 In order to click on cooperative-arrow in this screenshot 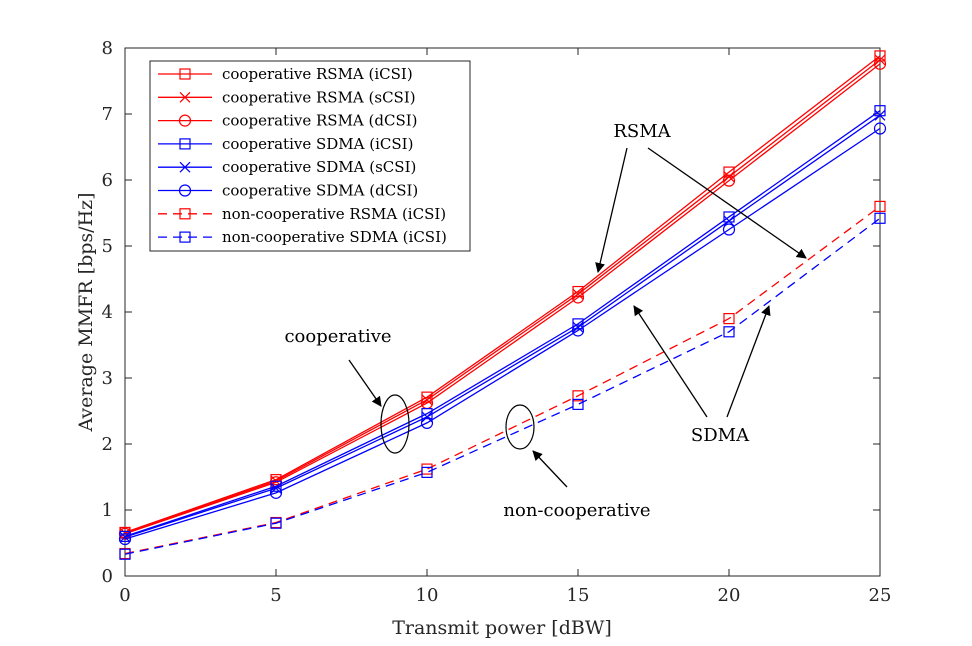, I will do `click(365, 383)`.